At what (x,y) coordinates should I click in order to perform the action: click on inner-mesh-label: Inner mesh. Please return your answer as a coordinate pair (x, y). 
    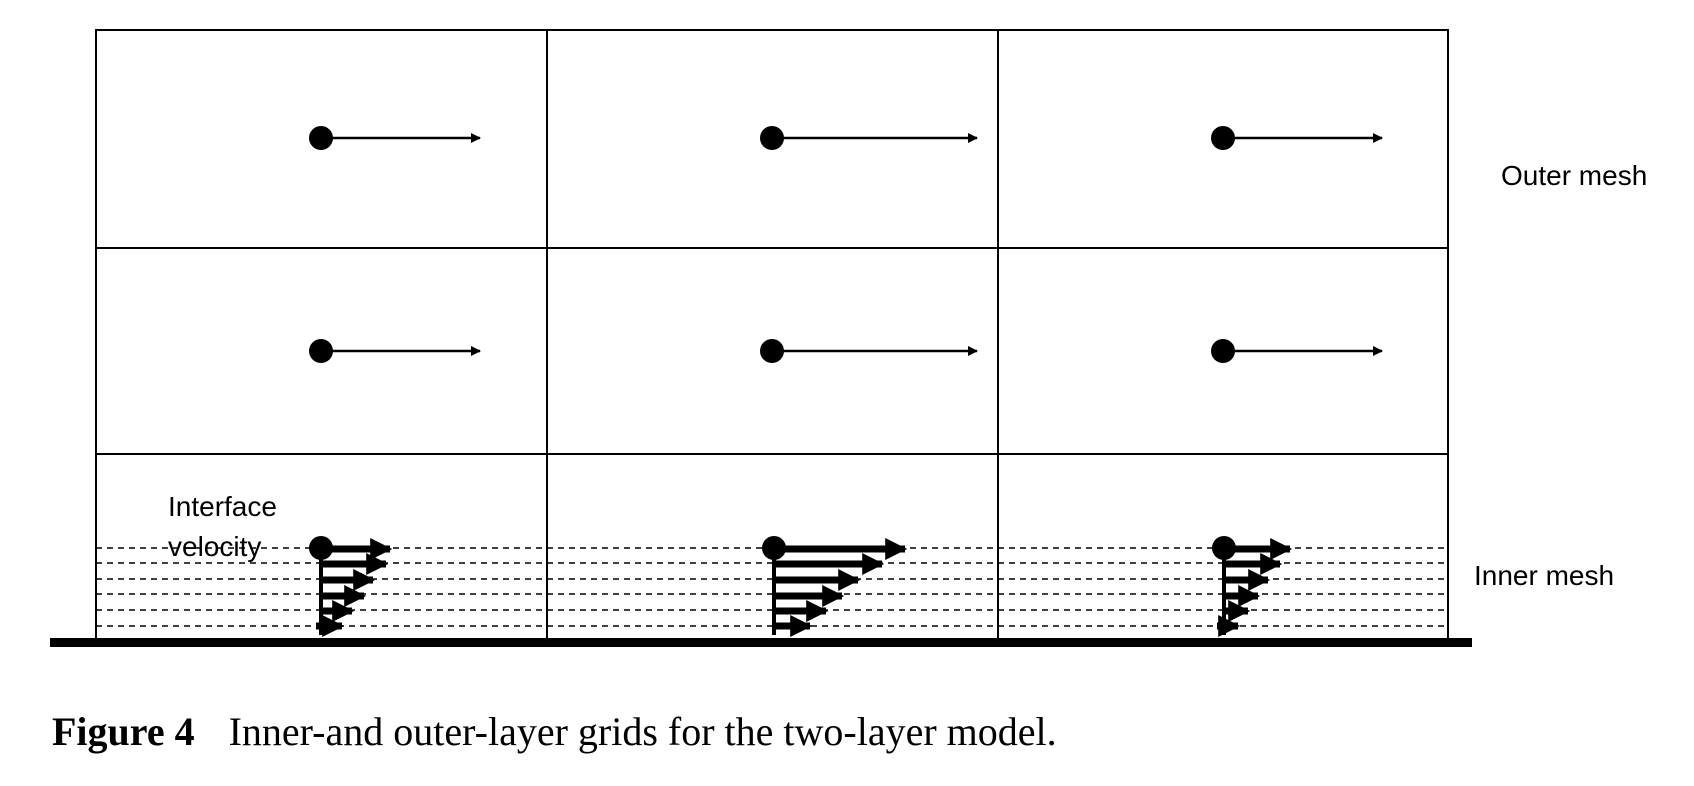
    Looking at the image, I should click on (1544, 575).